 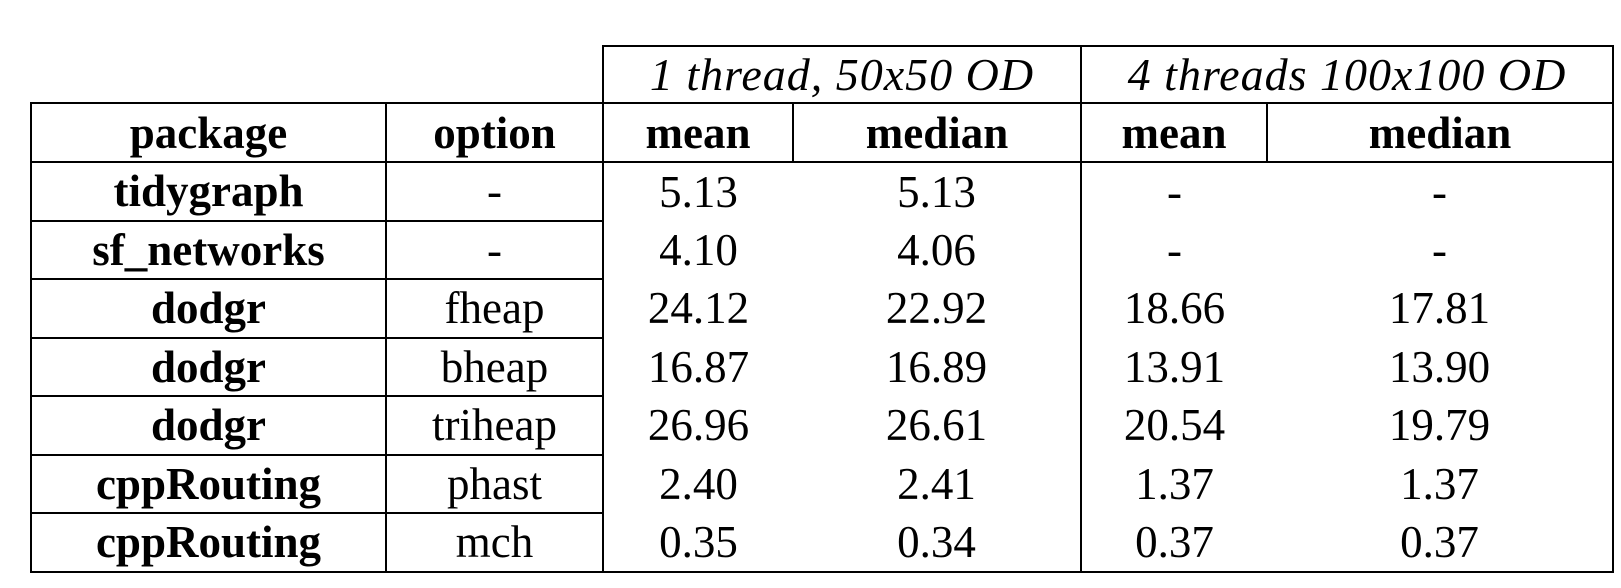 I want to click on value-cell: 26.61, so click(x=937, y=425).